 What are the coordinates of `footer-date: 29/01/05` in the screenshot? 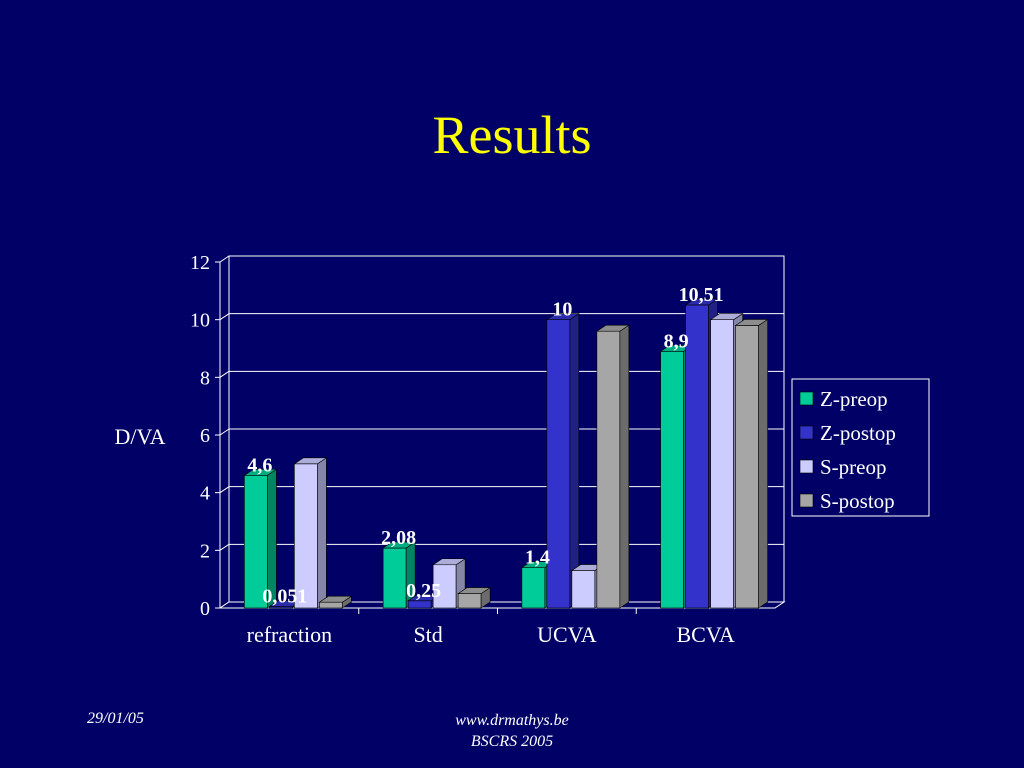 It's located at (115, 718).